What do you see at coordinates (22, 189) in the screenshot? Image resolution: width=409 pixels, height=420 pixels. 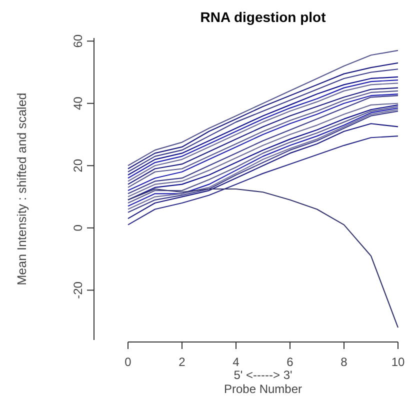 I see `y-axis-title: Mean Intensity : shifted and scaled` at bounding box center [22, 189].